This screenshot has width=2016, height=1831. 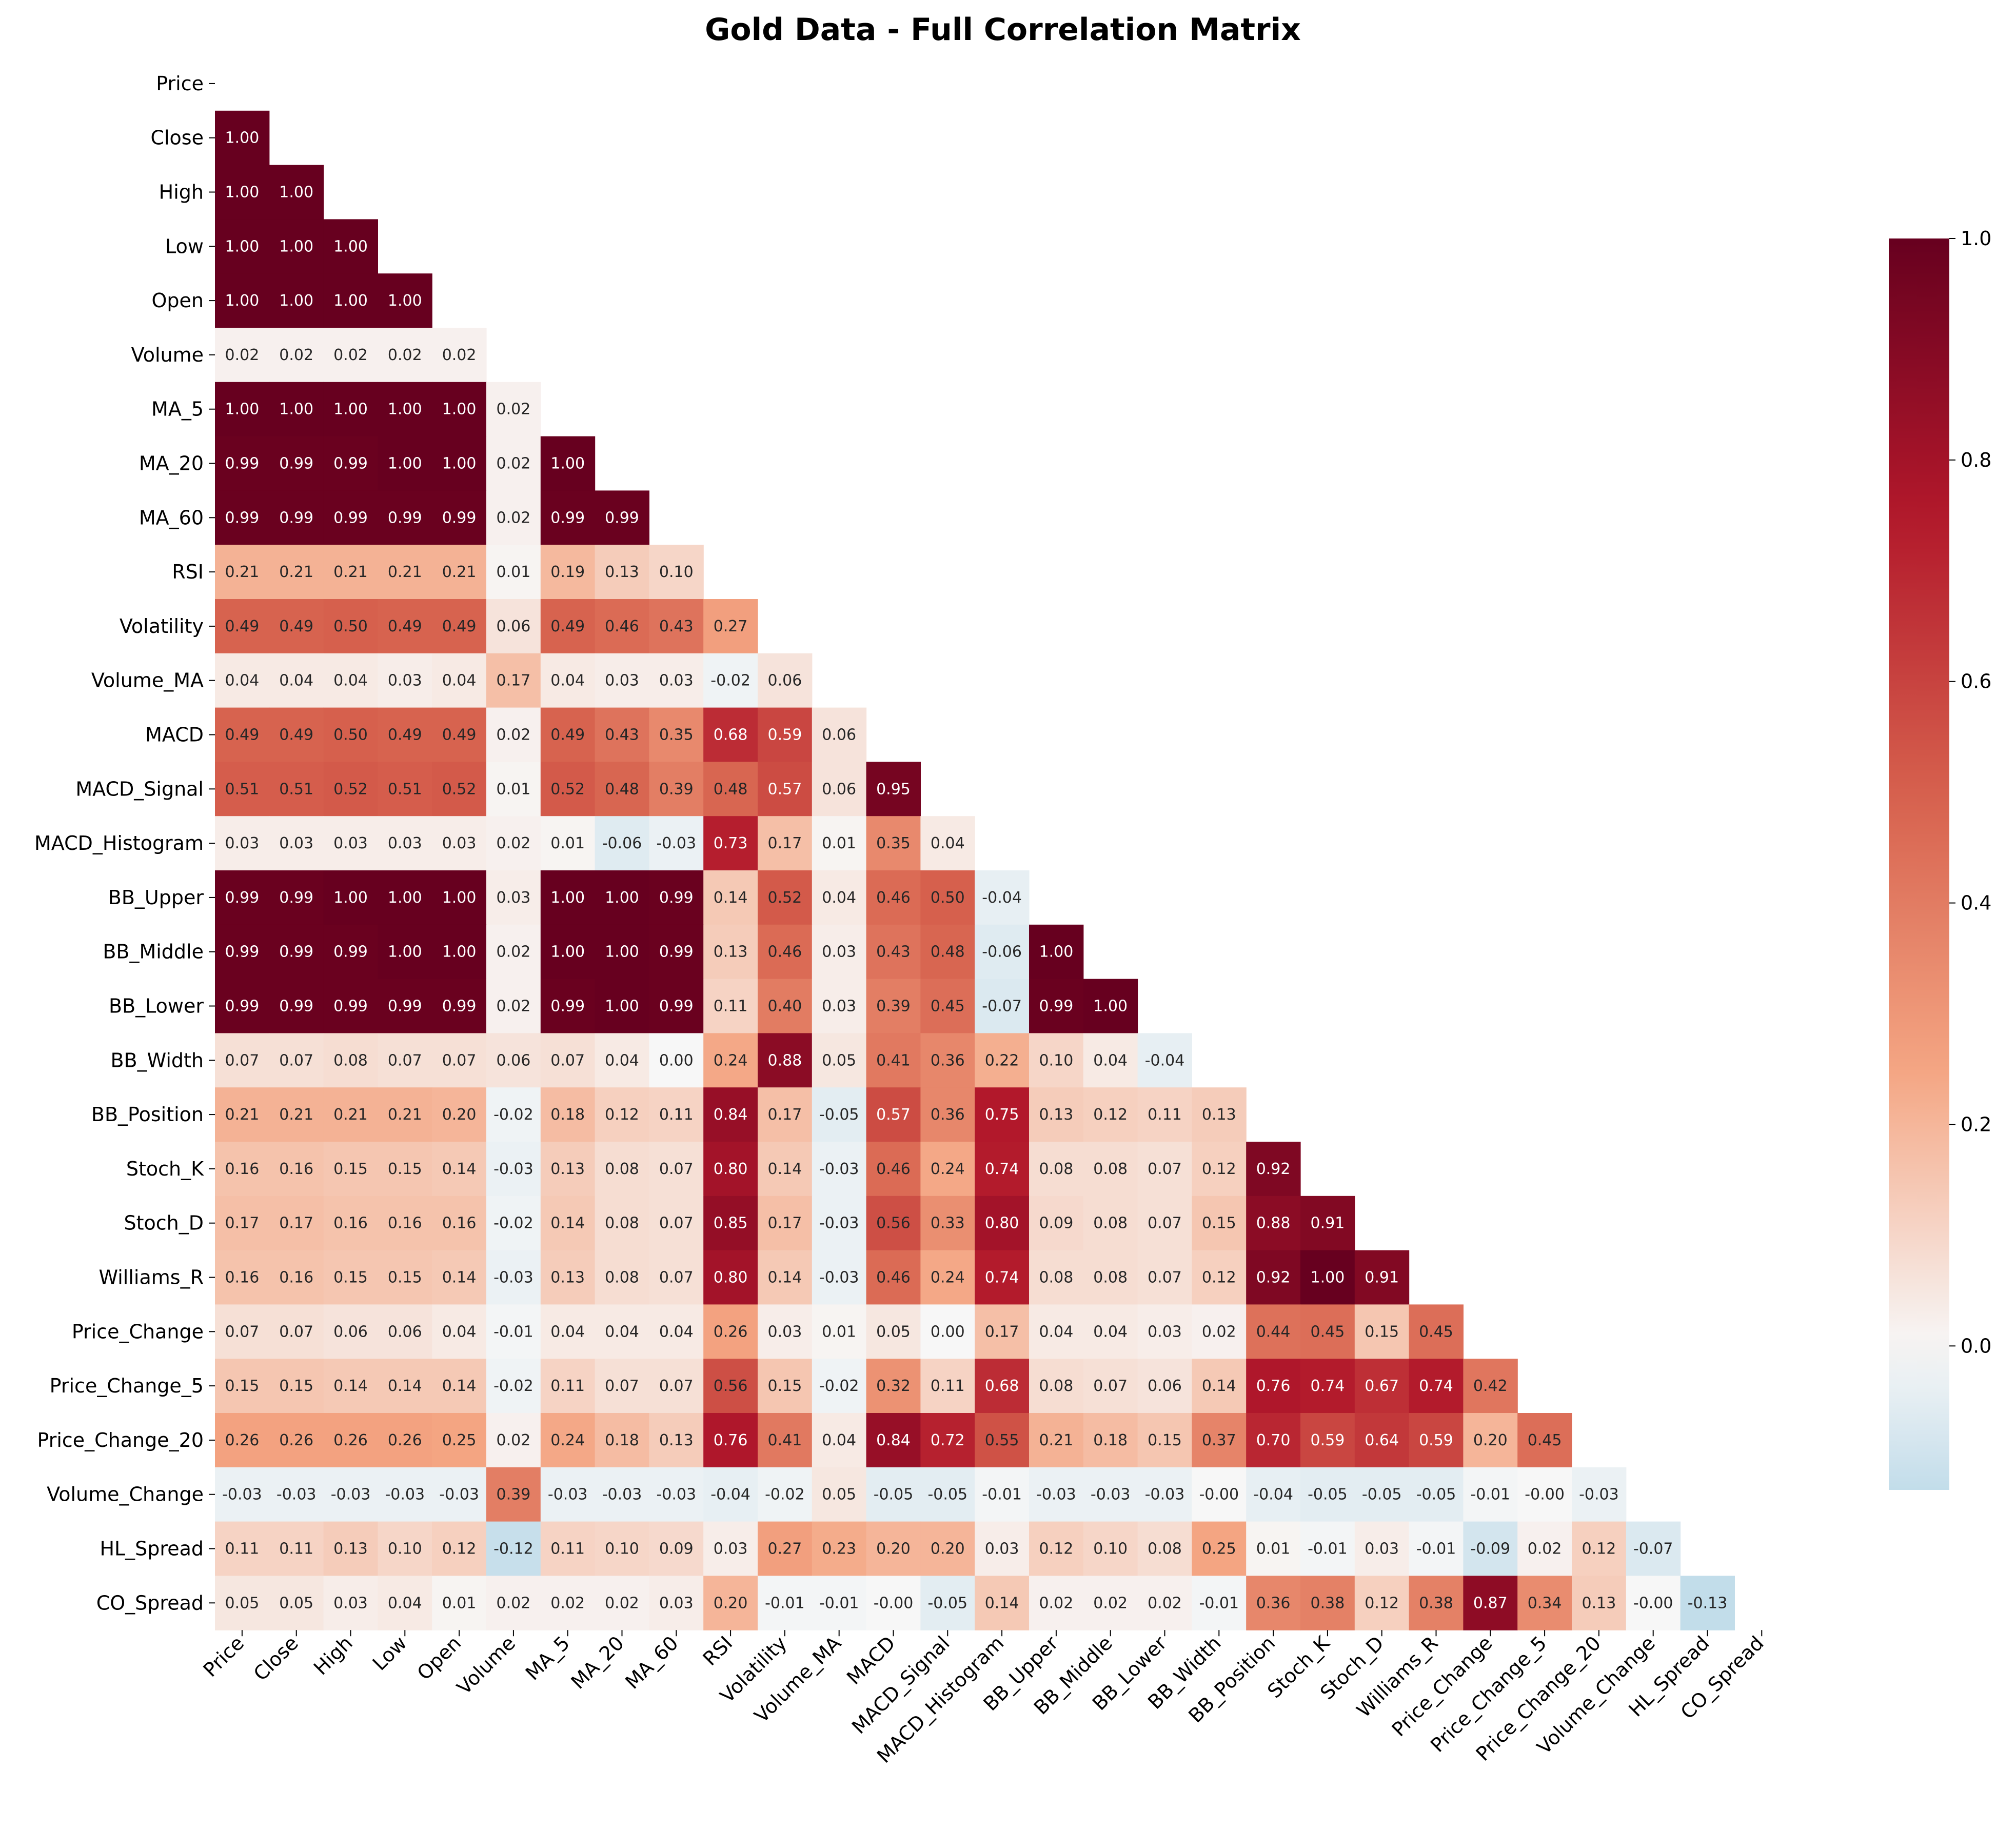 What do you see at coordinates (785, 1549) in the screenshot?
I see `cell-value-label: 0.27` at bounding box center [785, 1549].